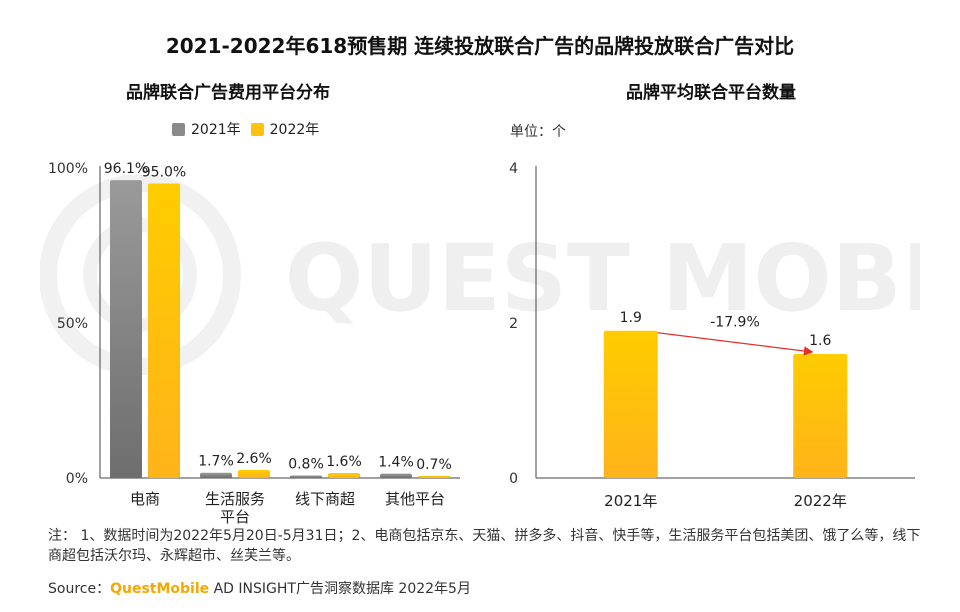  I want to click on left-chart-title: 品牌联合广告费用平台分布, so click(228, 93).